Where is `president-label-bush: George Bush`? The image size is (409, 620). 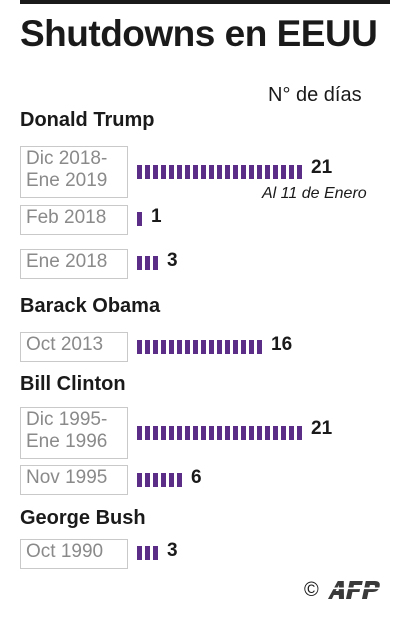 president-label-bush: George Bush is located at coordinates (83, 518).